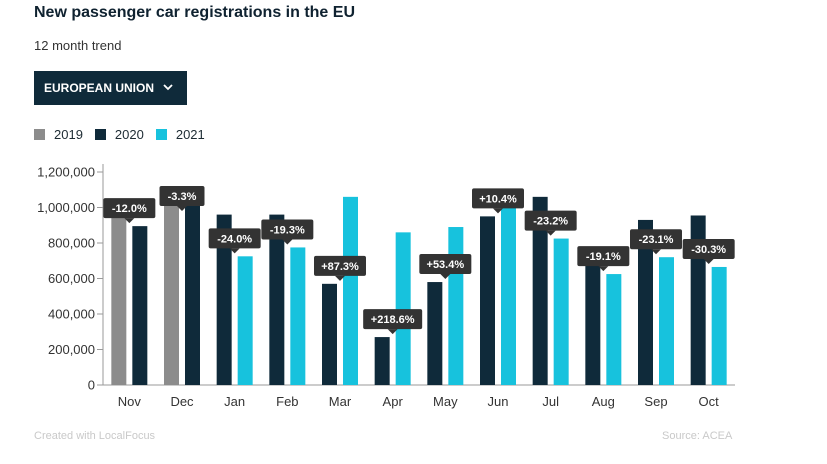  I want to click on bar-2019-nov, so click(119, 294).